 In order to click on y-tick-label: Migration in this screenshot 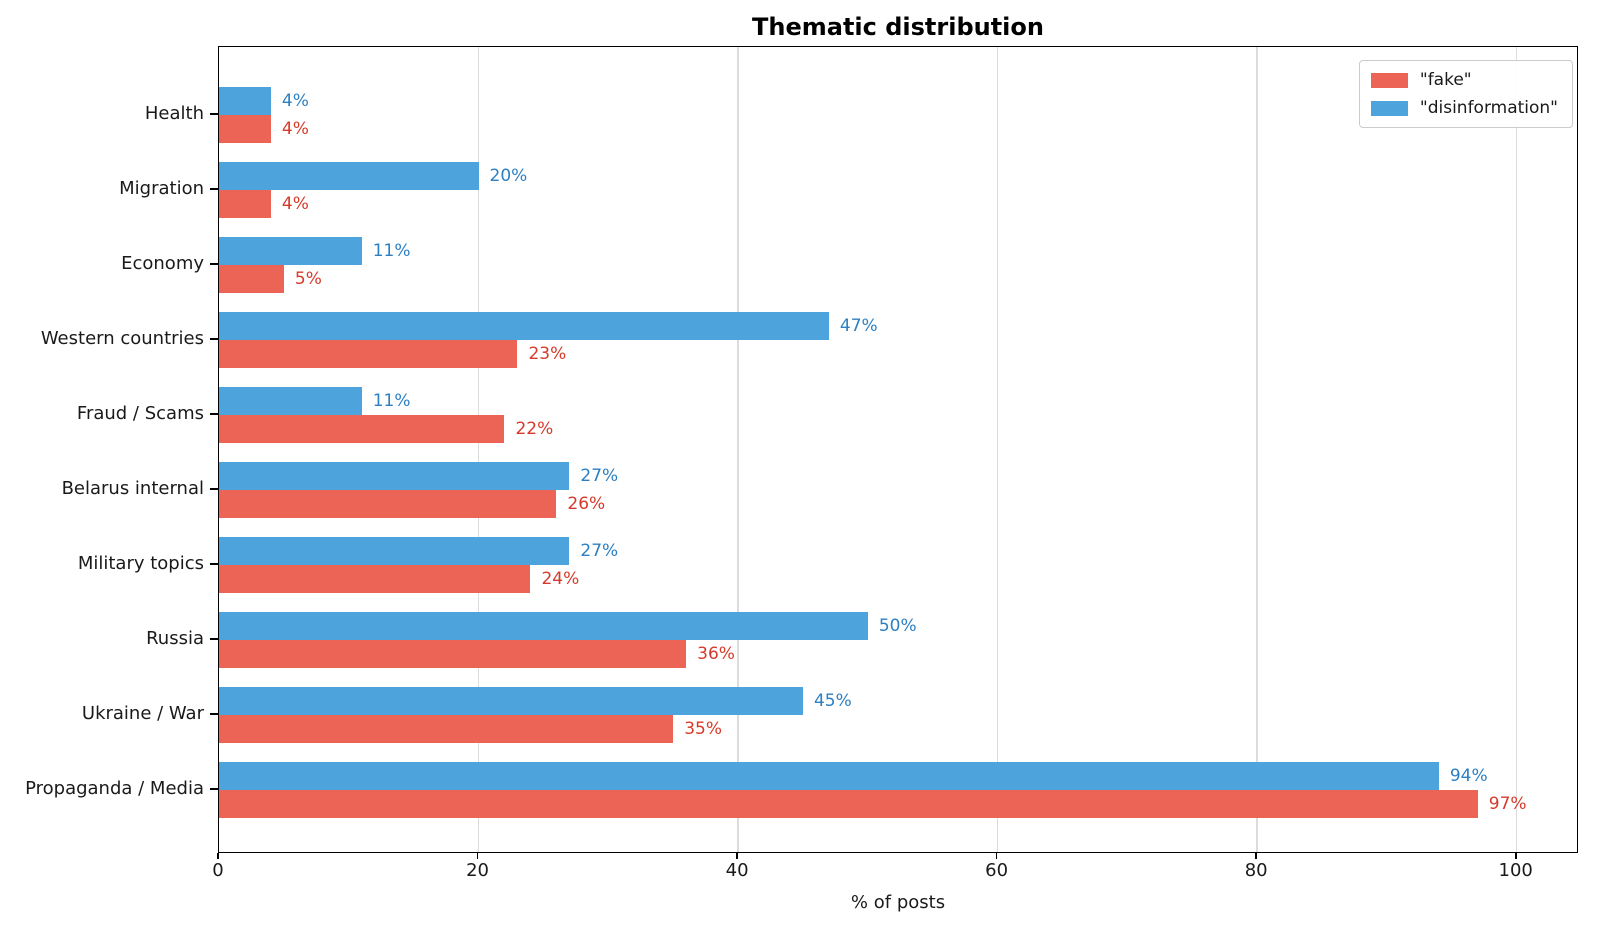, I will do `click(161, 188)`.